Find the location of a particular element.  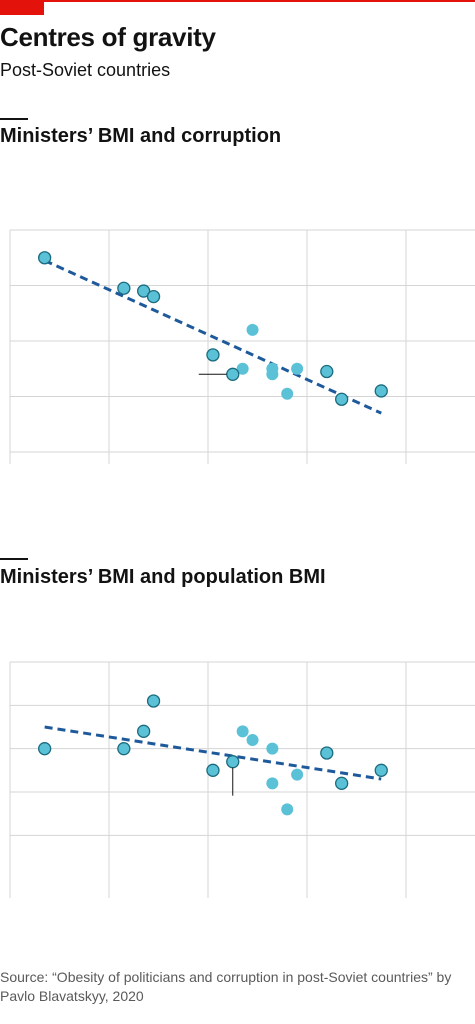

chart1-title: Ministers’ BMI and corruption is located at coordinates (141, 136).